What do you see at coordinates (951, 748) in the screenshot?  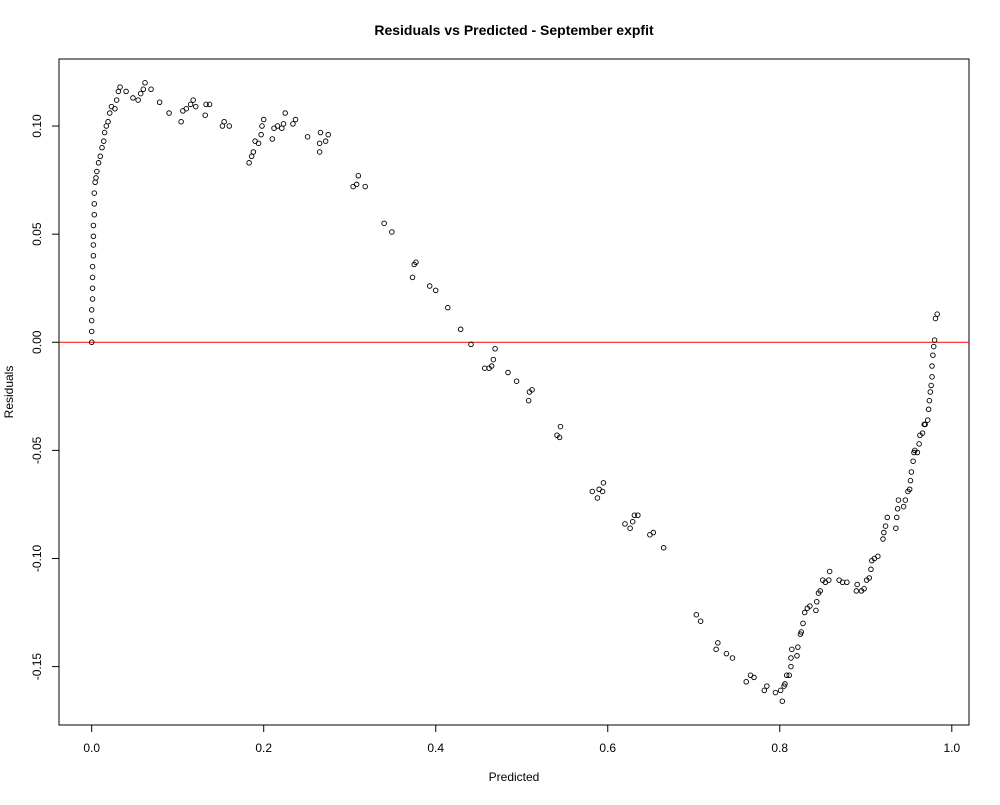 I see `x-tick-label: 1.0` at bounding box center [951, 748].